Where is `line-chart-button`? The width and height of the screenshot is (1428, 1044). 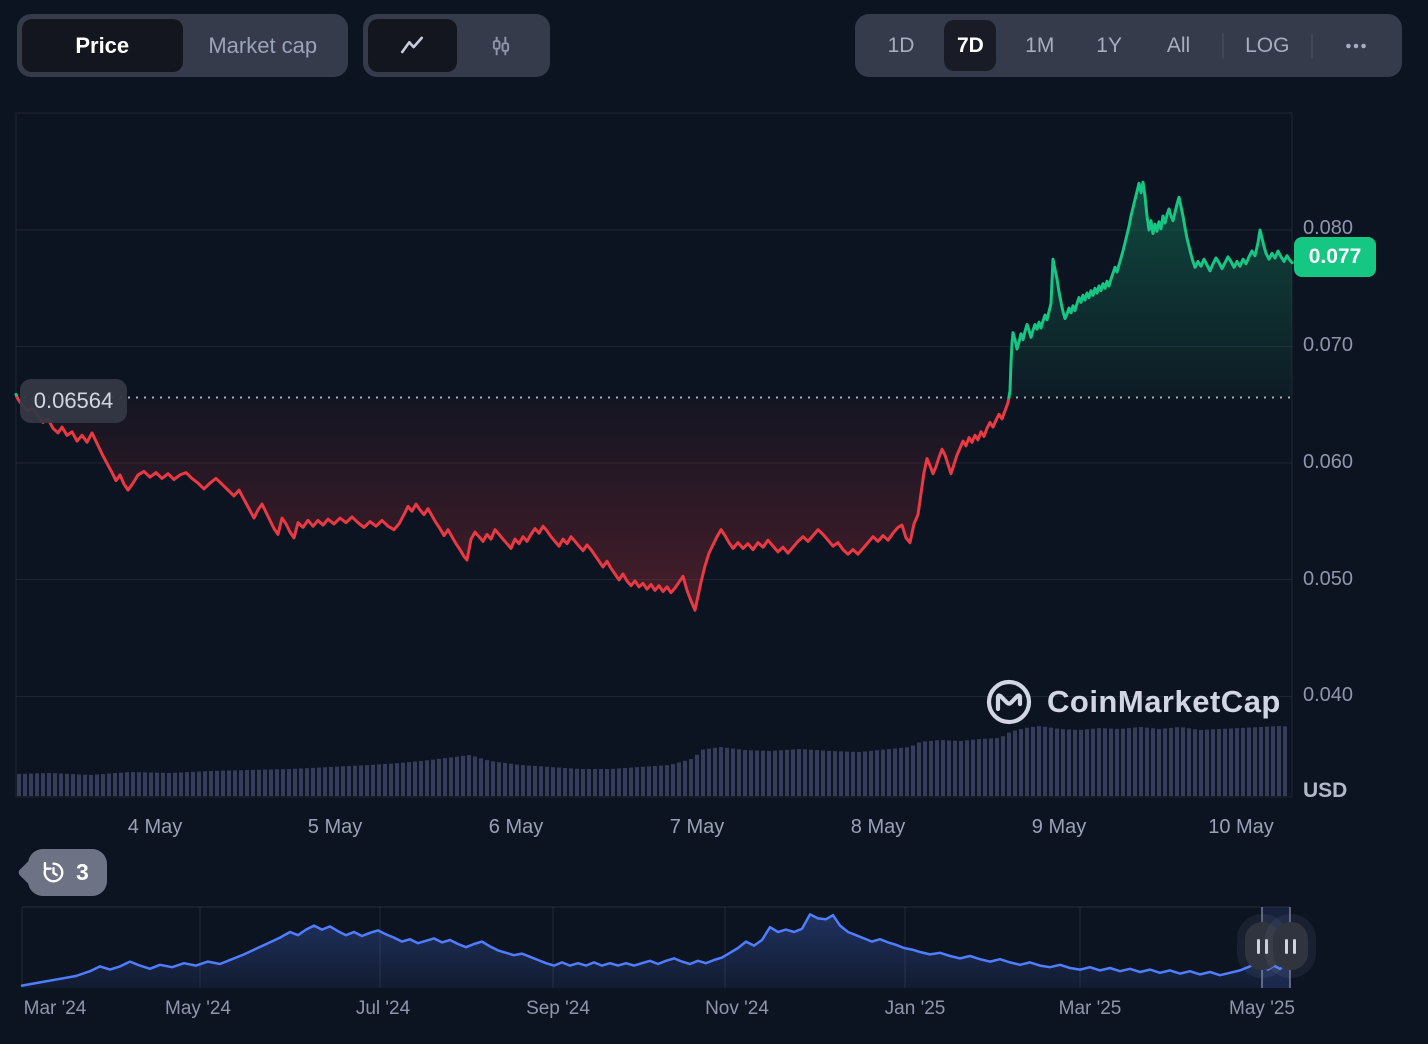
line-chart-button is located at coordinates (412, 45).